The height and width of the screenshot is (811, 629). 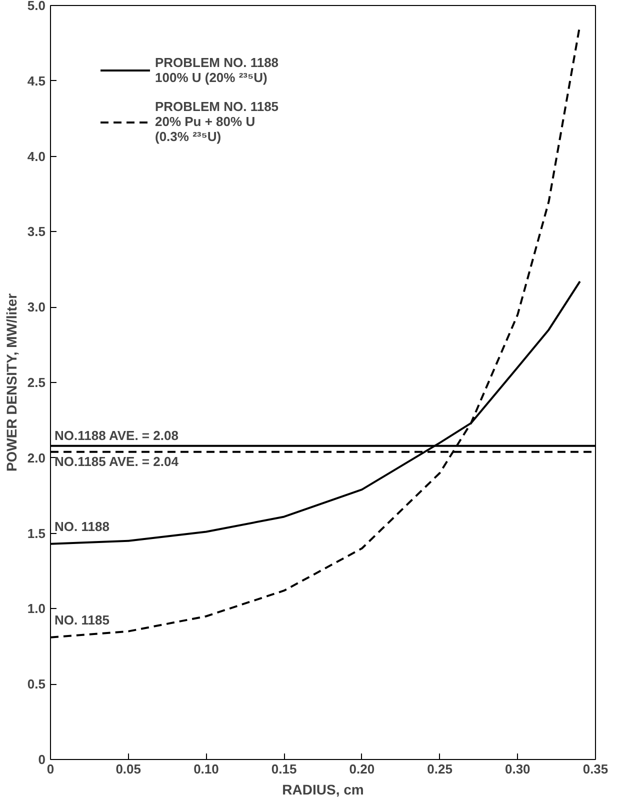 I want to click on y-tick-label: 4.5, so click(x=36, y=80).